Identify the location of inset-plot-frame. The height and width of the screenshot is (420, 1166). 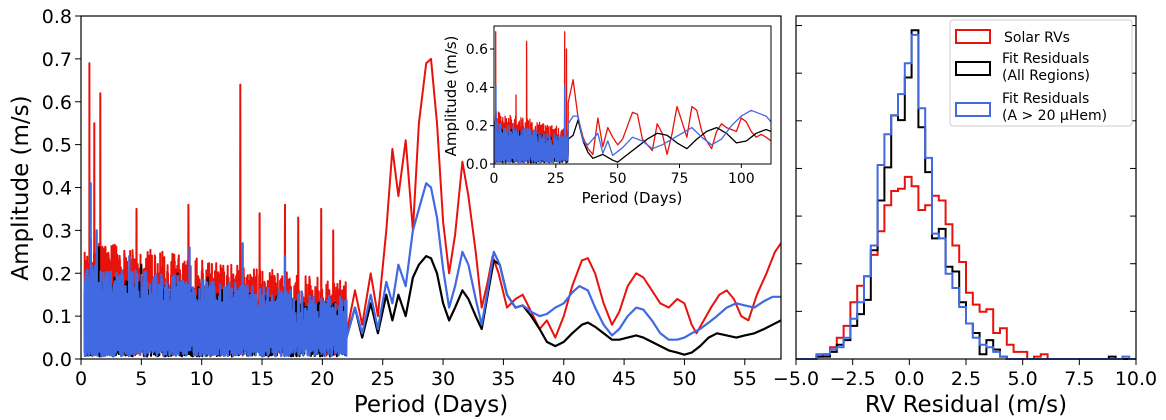
(632, 95).